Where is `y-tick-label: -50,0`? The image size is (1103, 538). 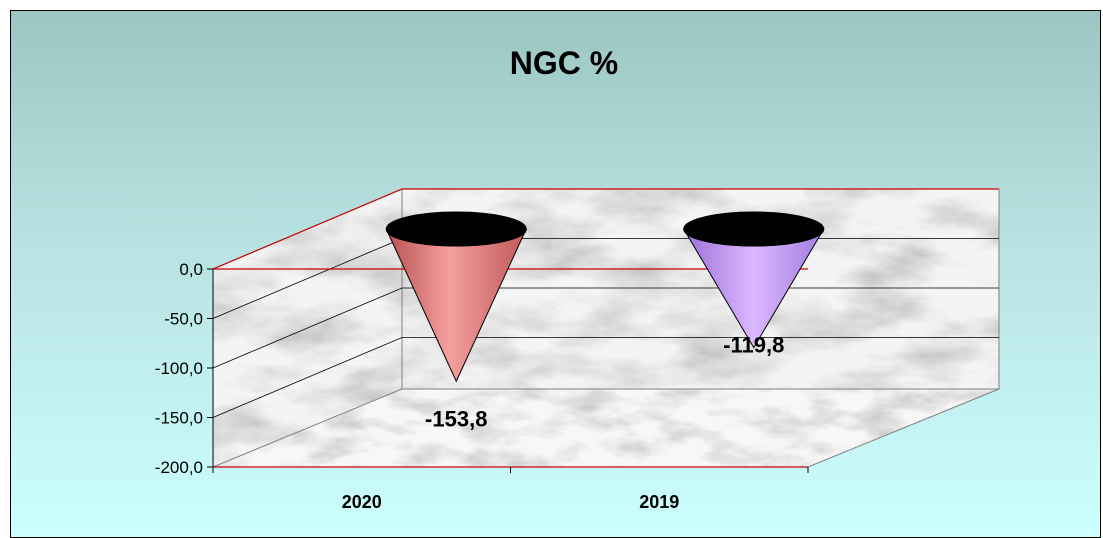
y-tick-label: -50,0 is located at coordinates (183, 319).